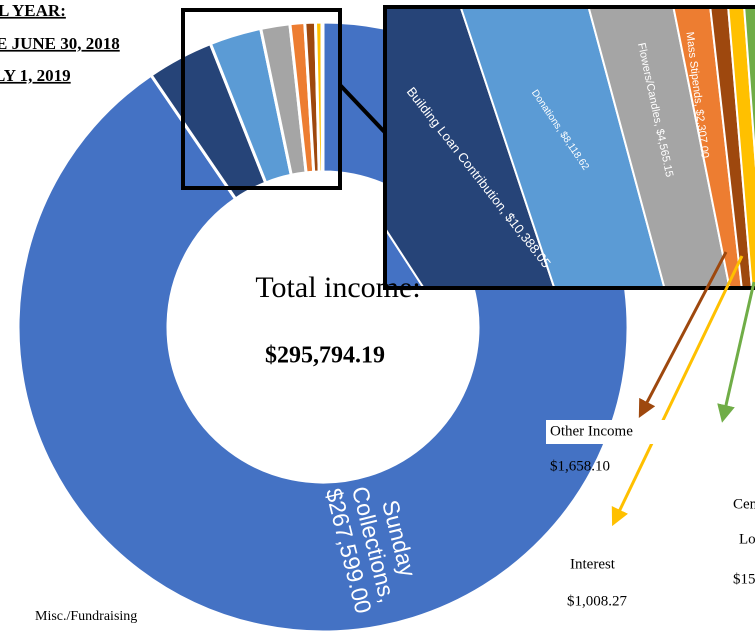  Describe the element at coordinates (747, 539) in the screenshot. I see `callout-label: Lot Sales` at that location.